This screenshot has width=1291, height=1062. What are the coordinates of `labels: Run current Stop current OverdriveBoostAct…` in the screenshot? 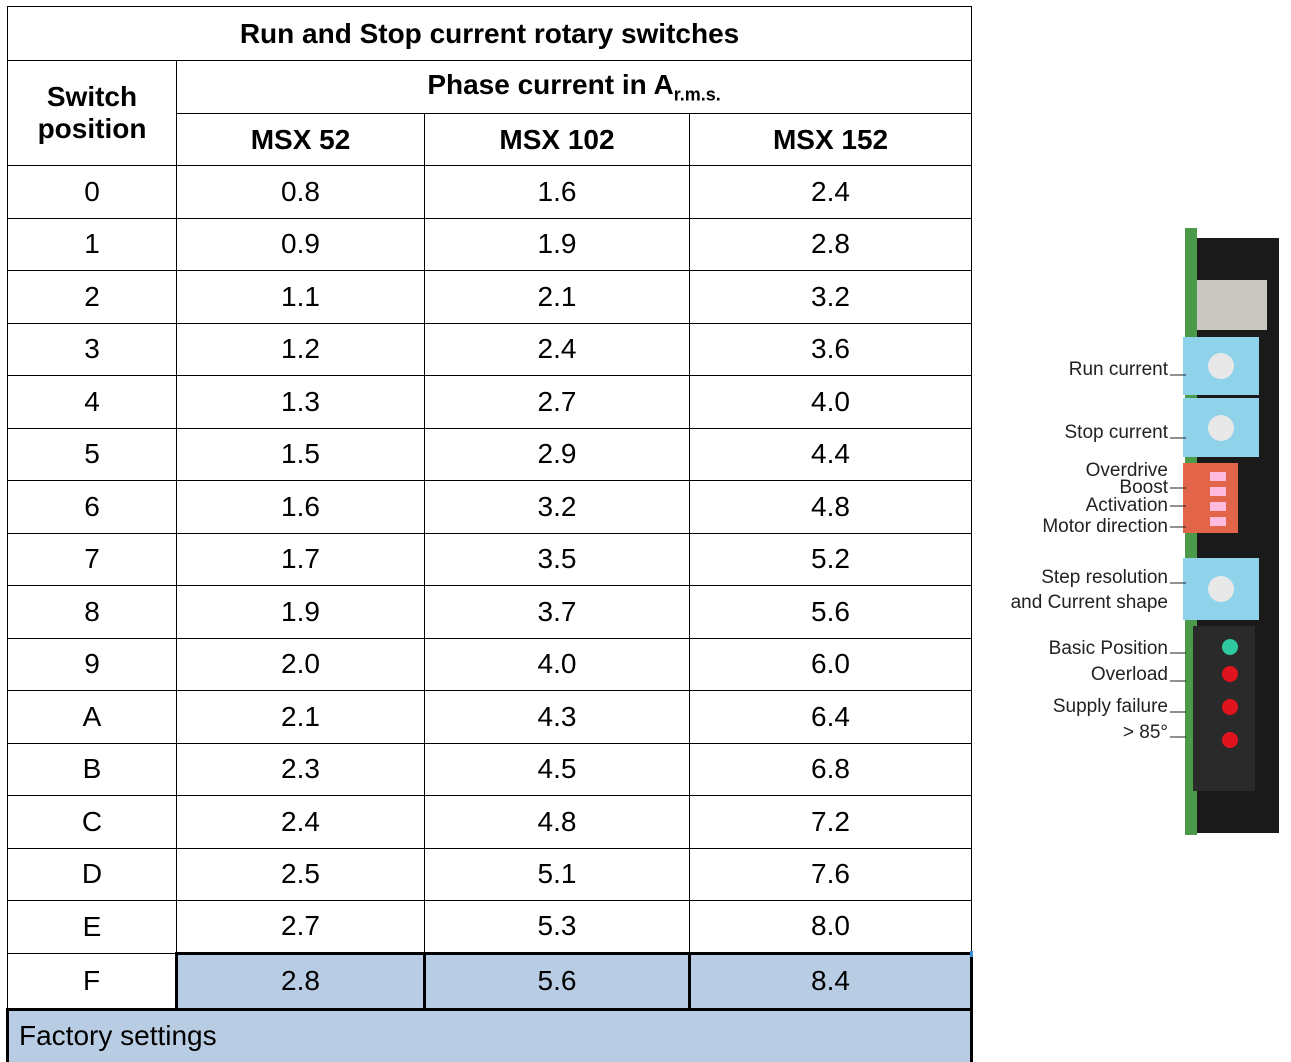 It's located at (1098, 551).